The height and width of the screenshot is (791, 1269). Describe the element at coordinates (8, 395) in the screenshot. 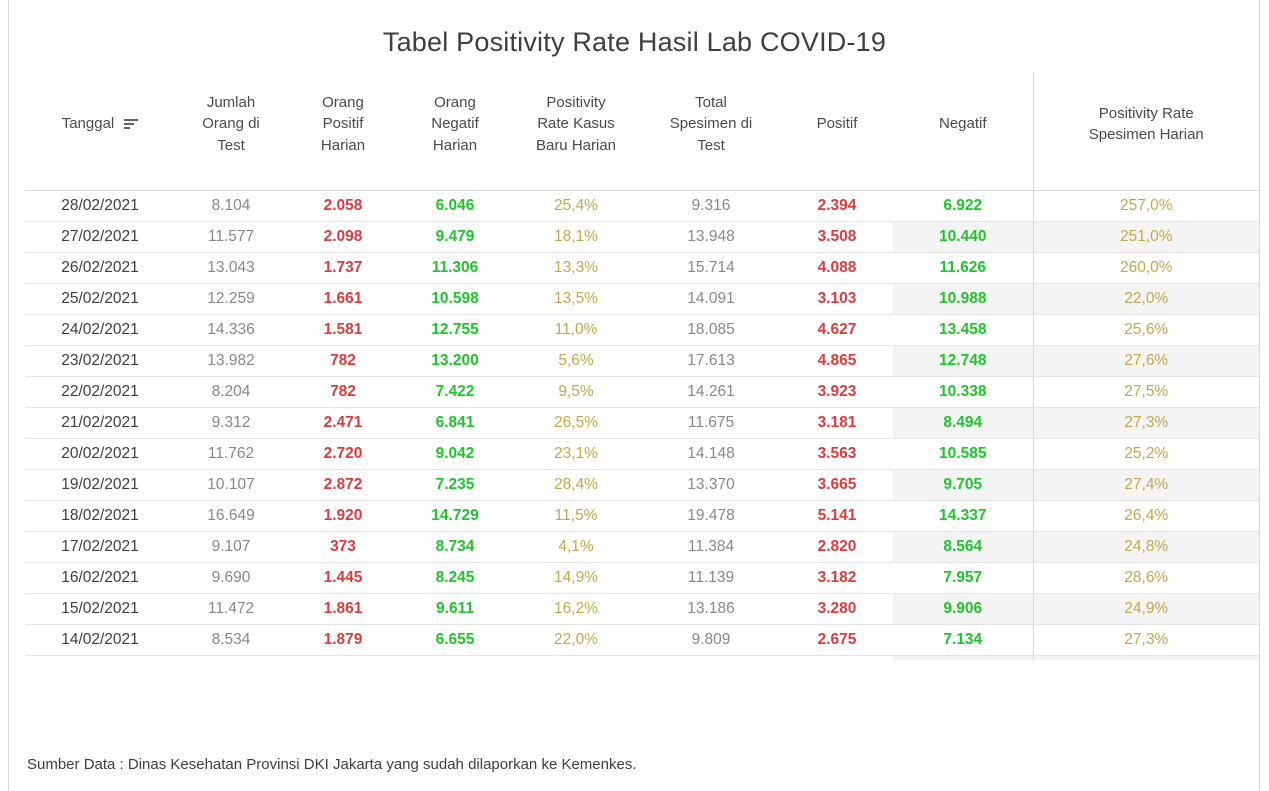

I see `page-border-left` at that location.